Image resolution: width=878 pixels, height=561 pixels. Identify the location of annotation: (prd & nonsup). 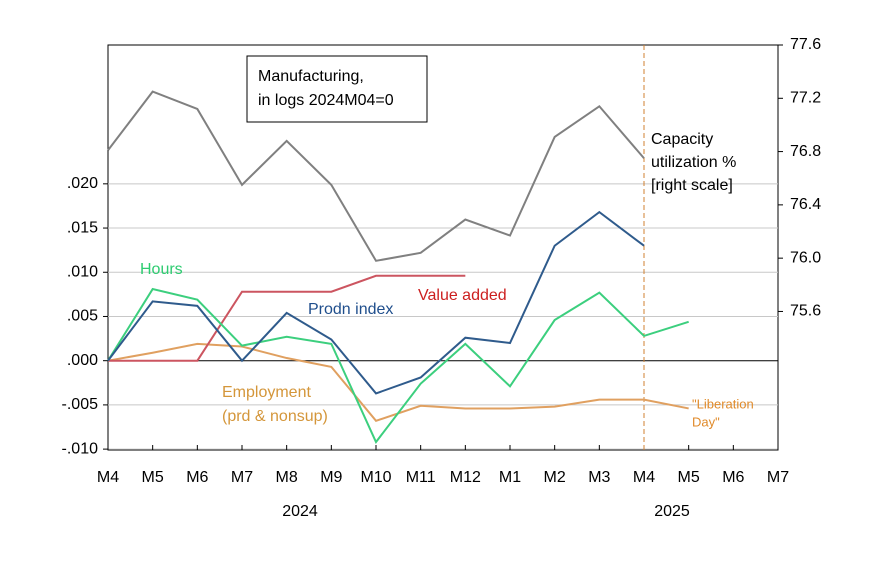
(275, 416).